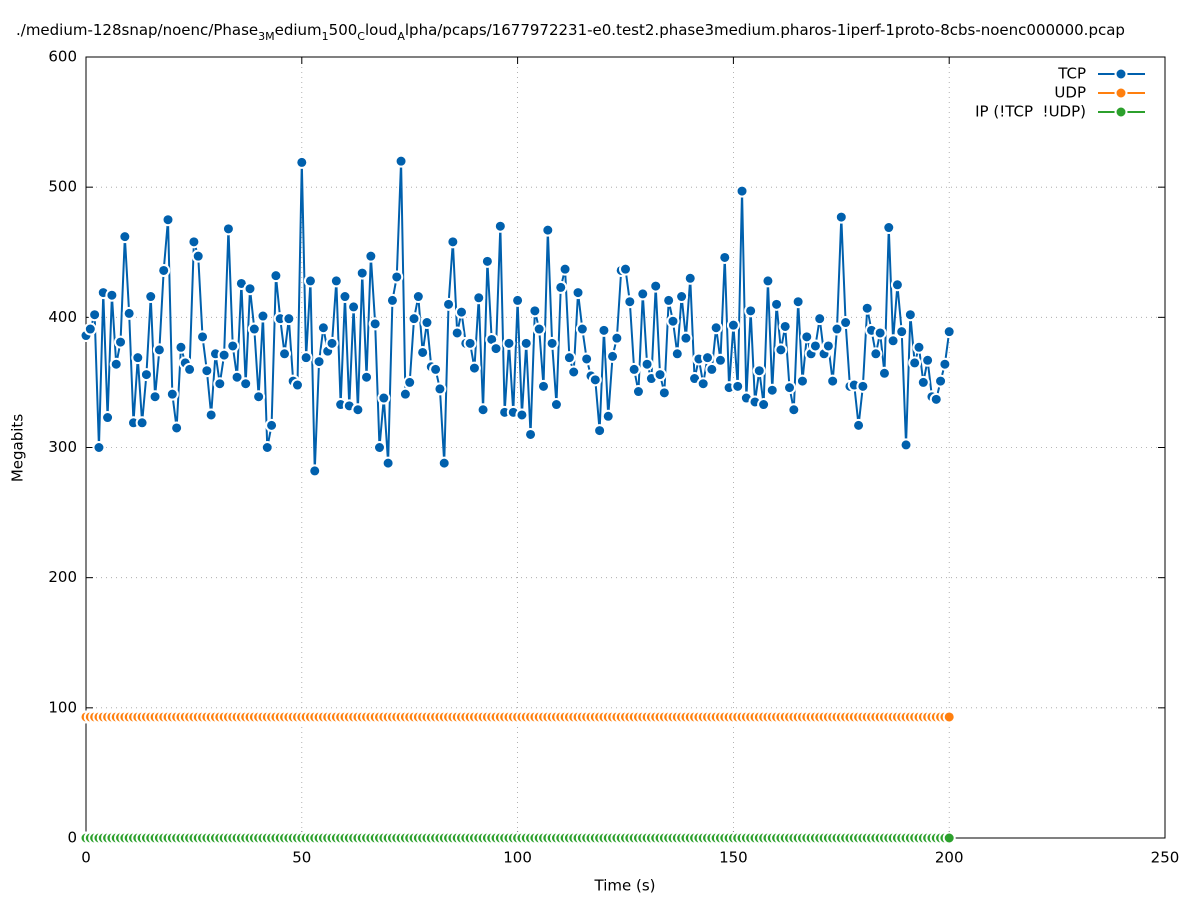  Describe the element at coordinates (298, 30) in the screenshot. I see `title-part: edium` at that location.